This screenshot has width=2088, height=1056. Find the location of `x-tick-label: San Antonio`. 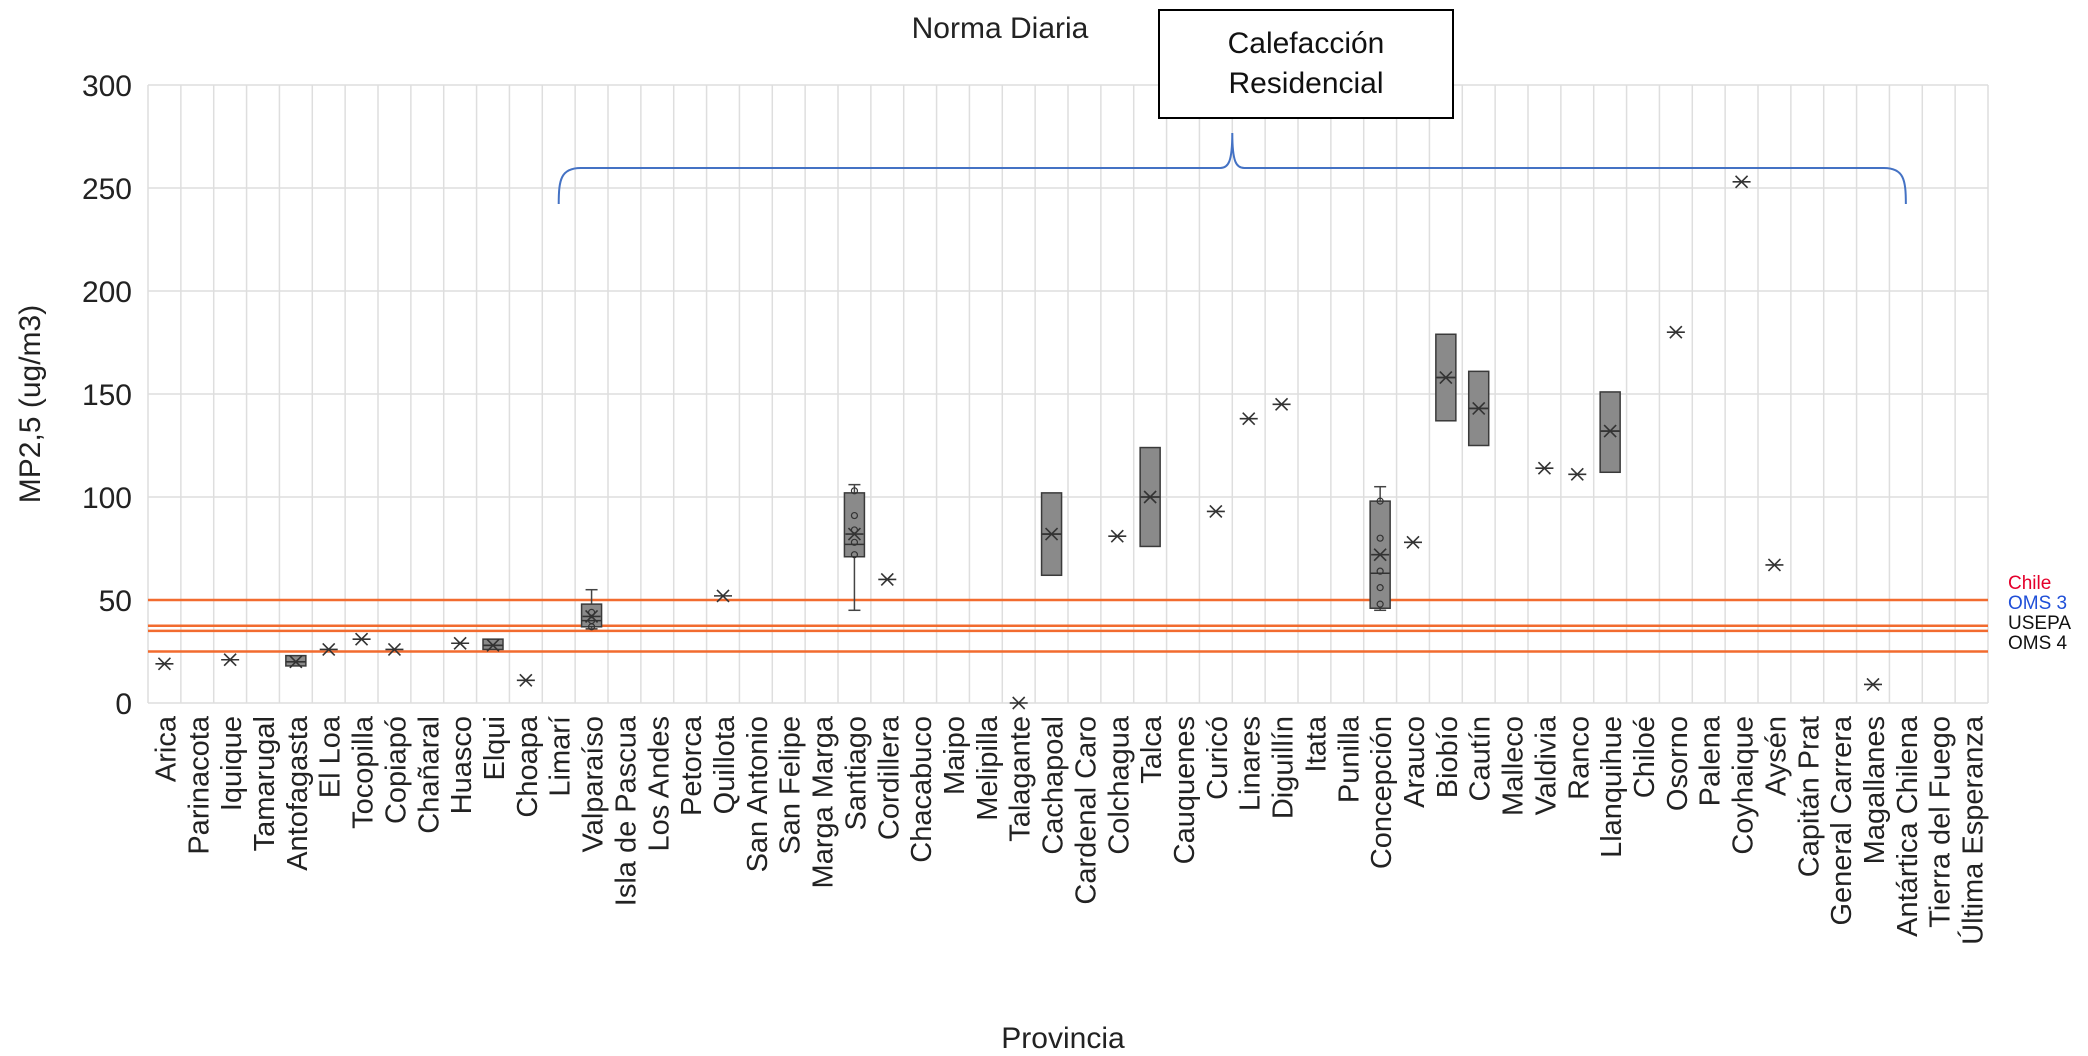

x-tick-label: San Antonio is located at coordinates (758, 794).